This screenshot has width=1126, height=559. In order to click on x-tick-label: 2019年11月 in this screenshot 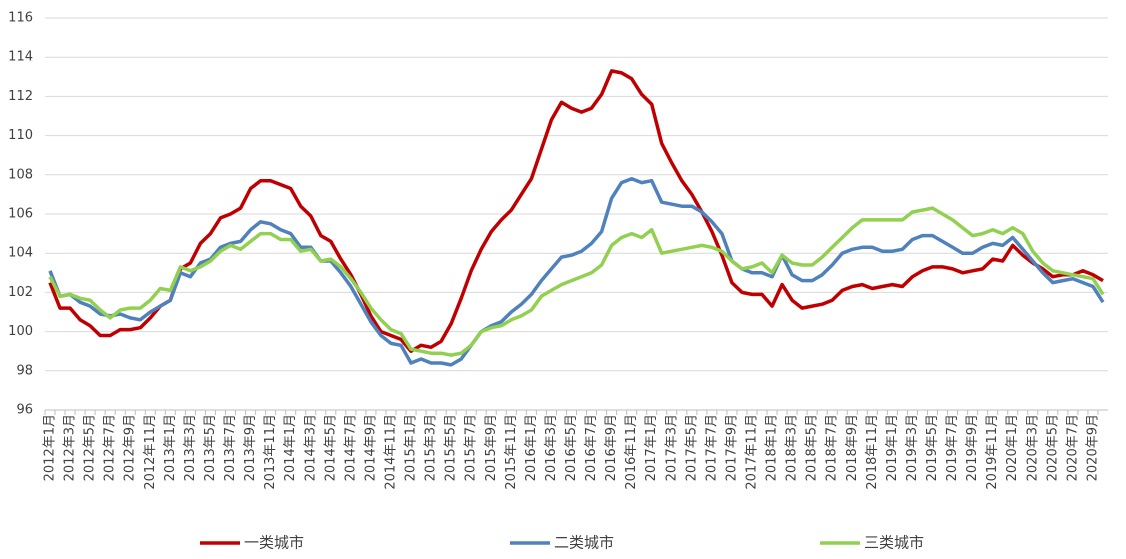, I will do `click(992, 452)`.